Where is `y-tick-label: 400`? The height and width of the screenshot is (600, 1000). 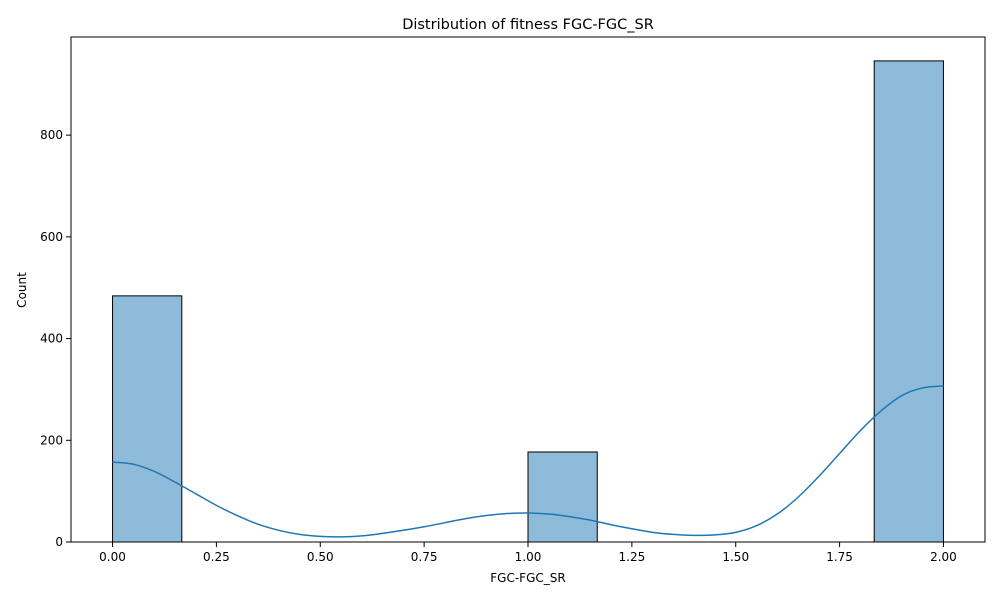 y-tick-label: 400 is located at coordinates (51, 339).